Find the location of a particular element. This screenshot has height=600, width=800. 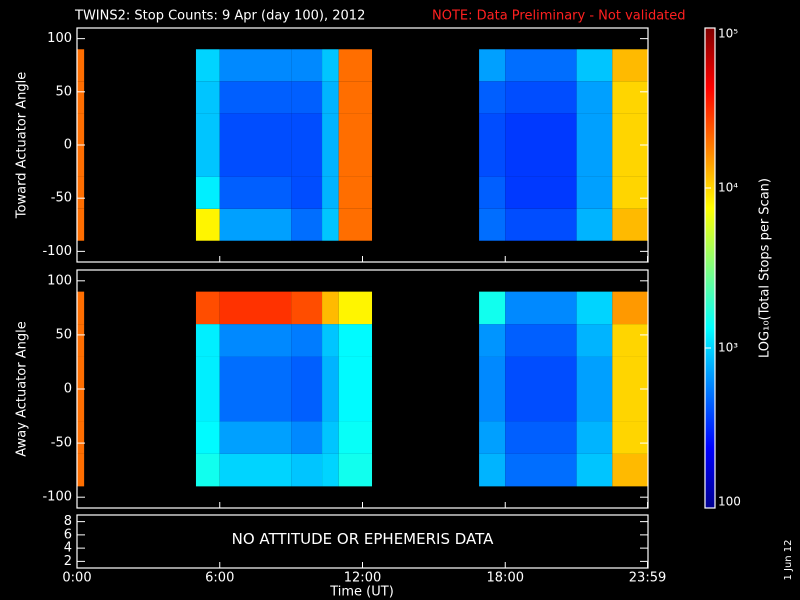

y-tick-label: 6 is located at coordinates (68, 534).